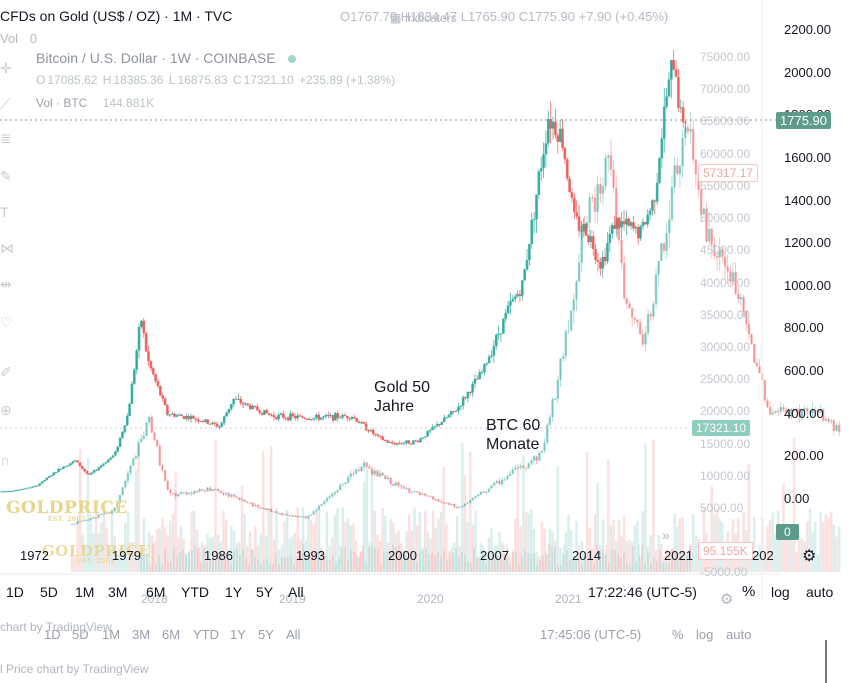  Describe the element at coordinates (5, 460) in the screenshot. I see `magnet-icon: ∩` at that location.